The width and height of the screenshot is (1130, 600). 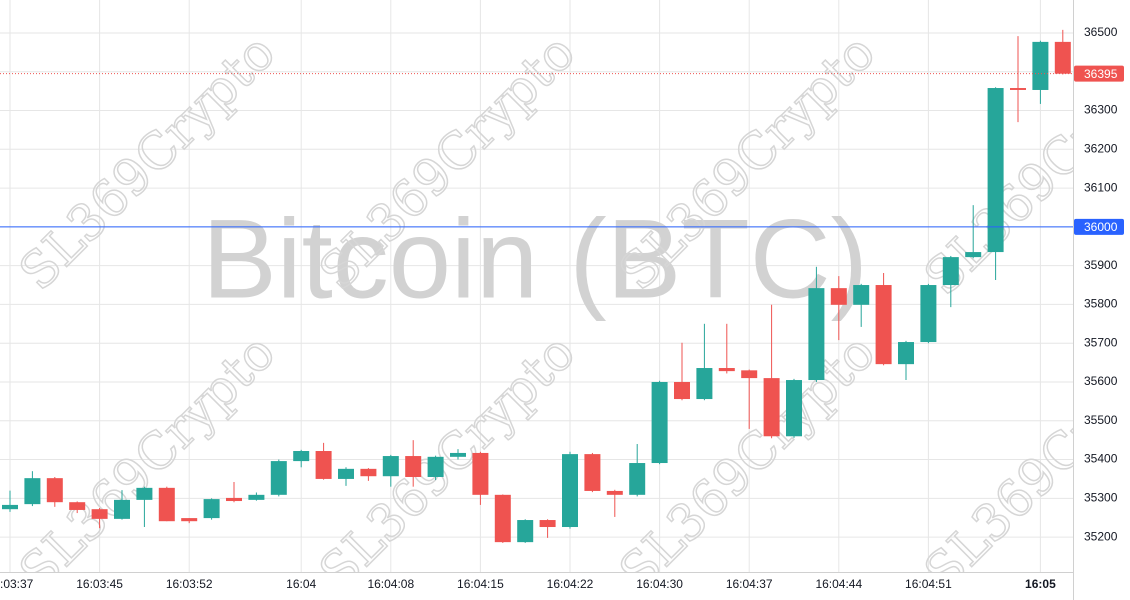 I want to click on x-tick-label: 16:04:37, so click(x=749, y=584).